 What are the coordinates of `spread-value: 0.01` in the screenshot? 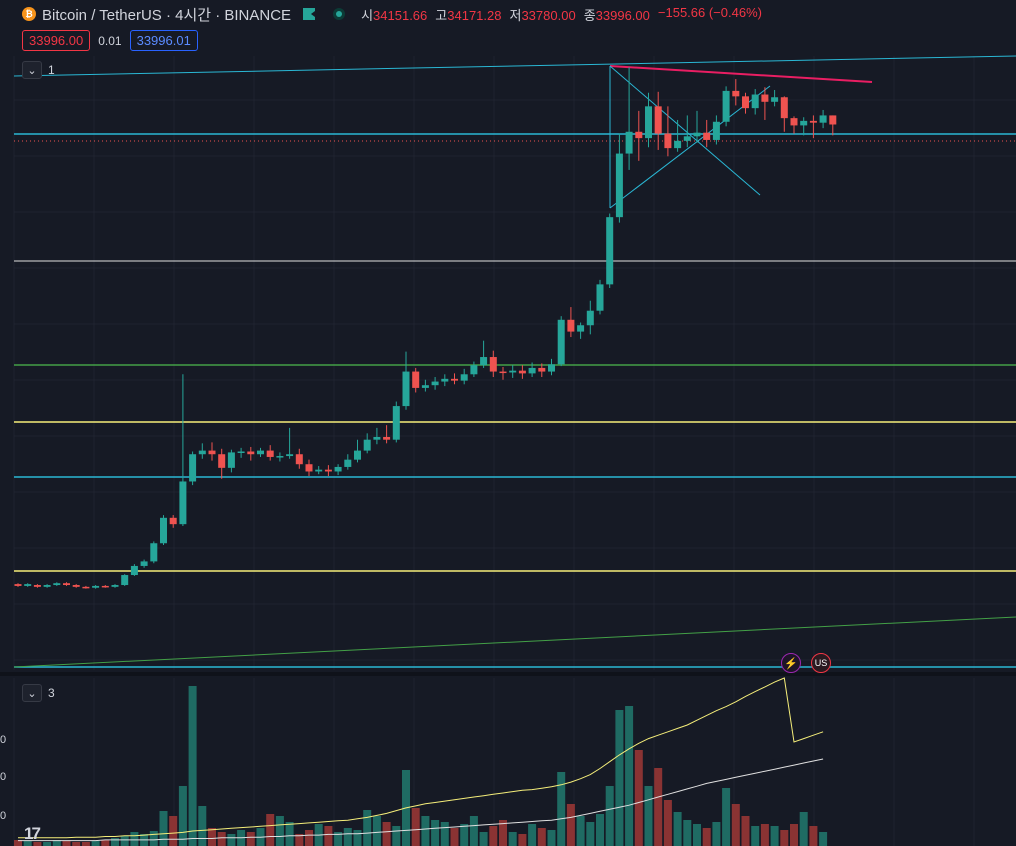 It's located at (110, 40).